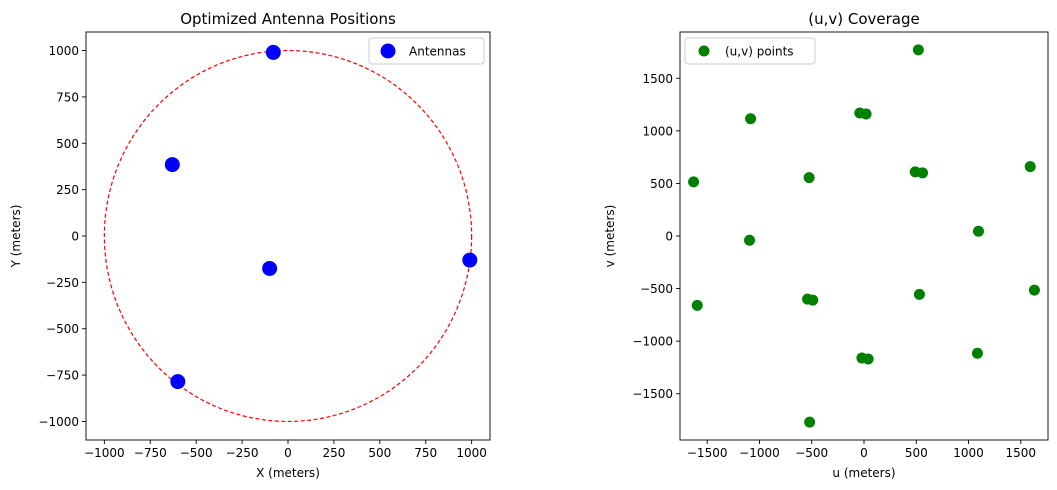 This screenshot has width=1057, height=490. What do you see at coordinates (288, 19) in the screenshot?
I see `antenna-chart-title: Optimized Antenna Positions` at bounding box center [288, 19].